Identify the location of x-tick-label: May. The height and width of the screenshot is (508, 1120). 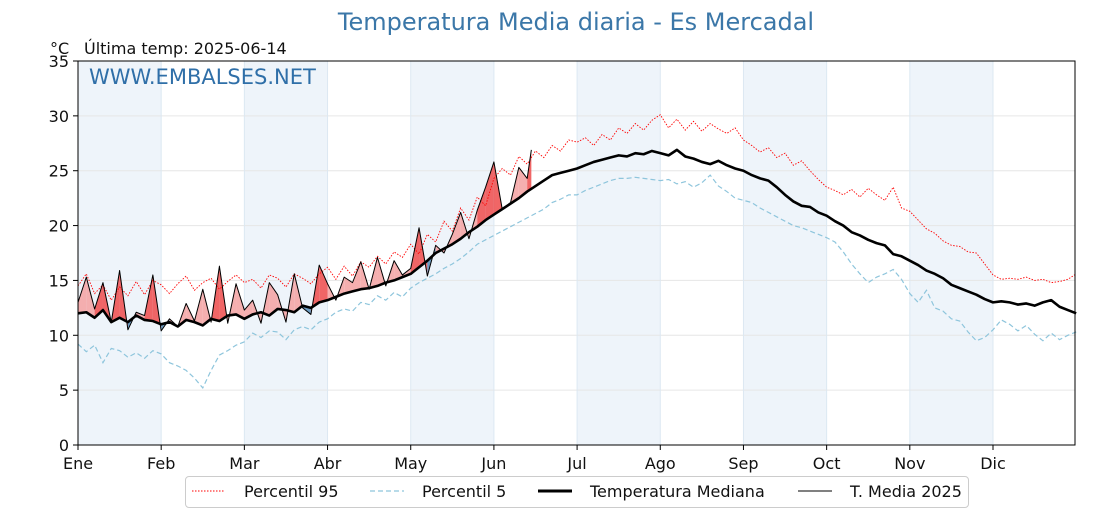
(410, 463).